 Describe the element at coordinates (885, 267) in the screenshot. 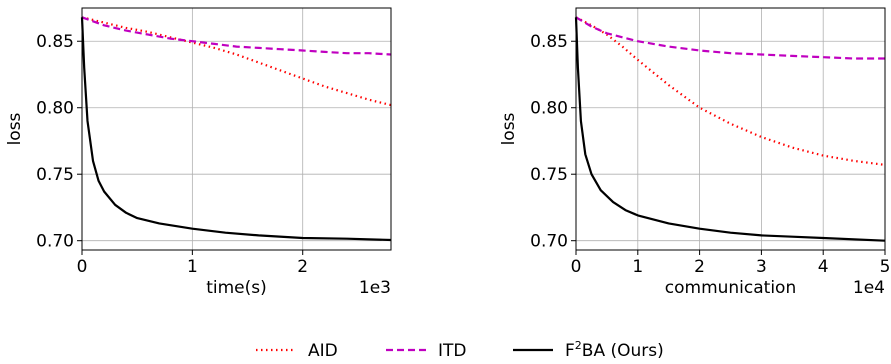

I see `x-tick-label: 5` at that location.